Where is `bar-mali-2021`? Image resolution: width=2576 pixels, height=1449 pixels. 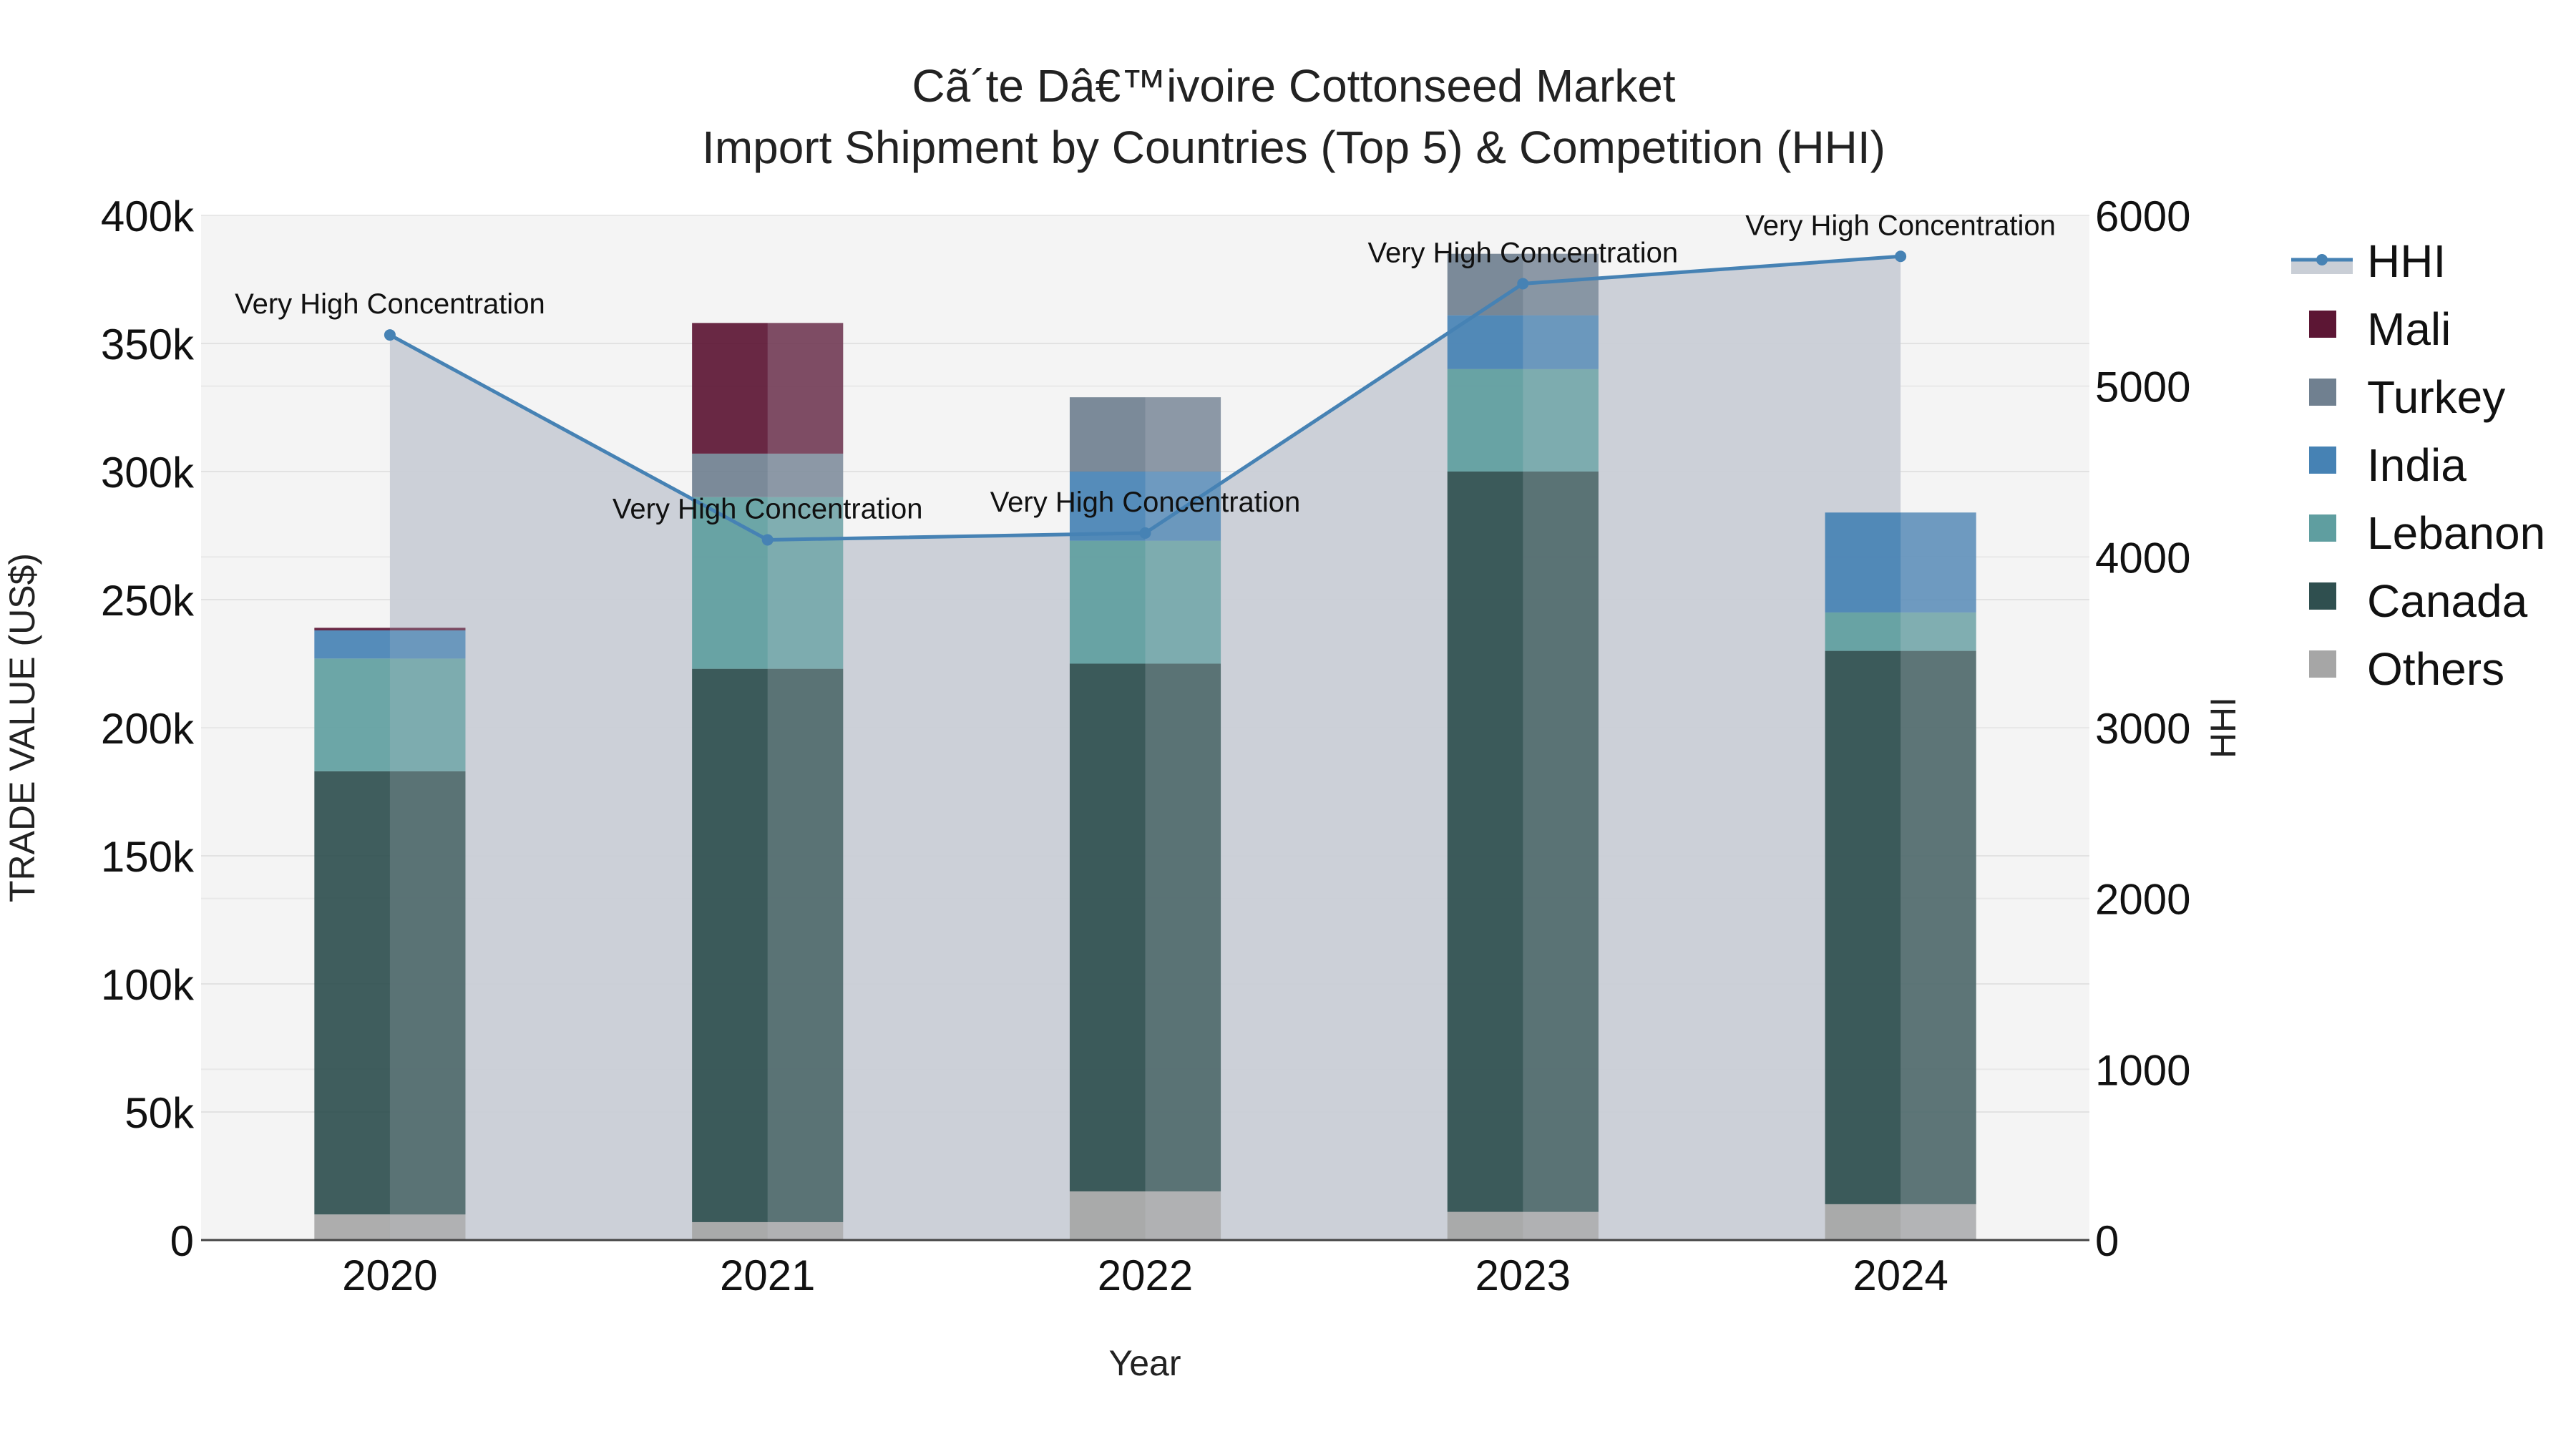
bar-mali-2021 is located at coordinates (768, 389).